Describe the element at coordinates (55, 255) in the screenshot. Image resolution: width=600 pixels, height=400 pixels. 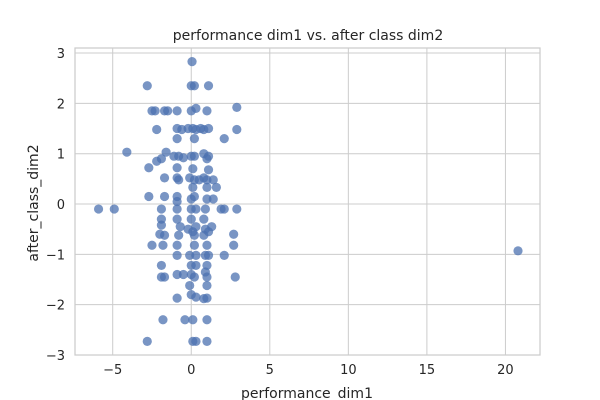
I see `y-tick-label: −1` at that location.